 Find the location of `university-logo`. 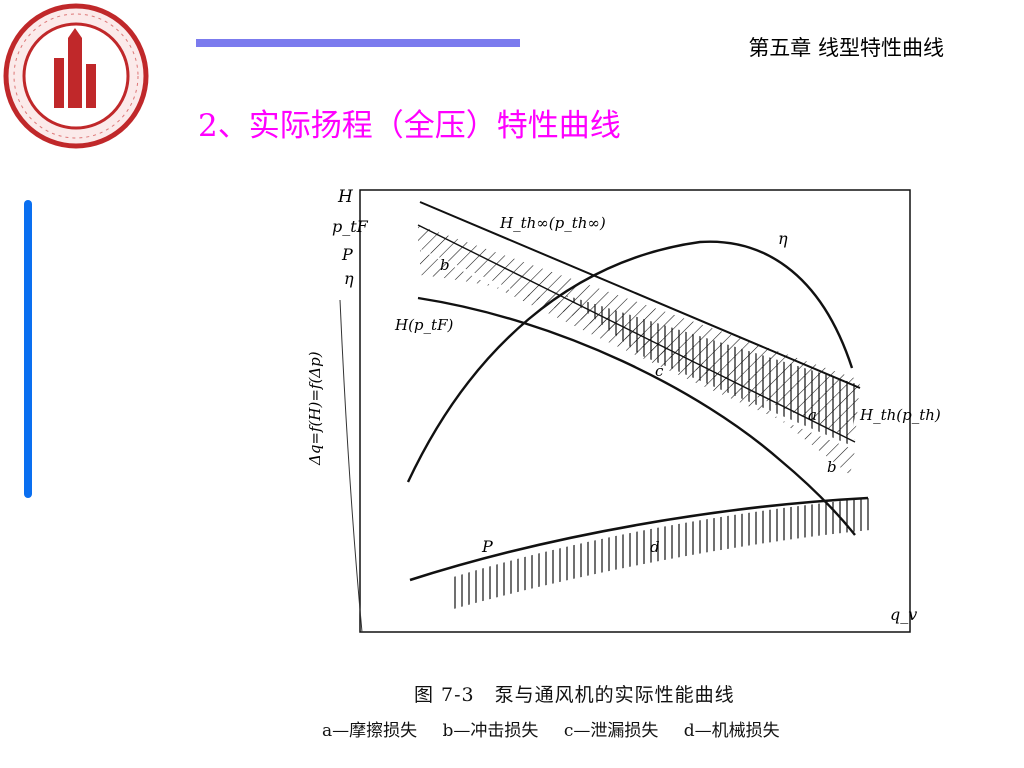

university-logo is located at coordinates (76, 76).